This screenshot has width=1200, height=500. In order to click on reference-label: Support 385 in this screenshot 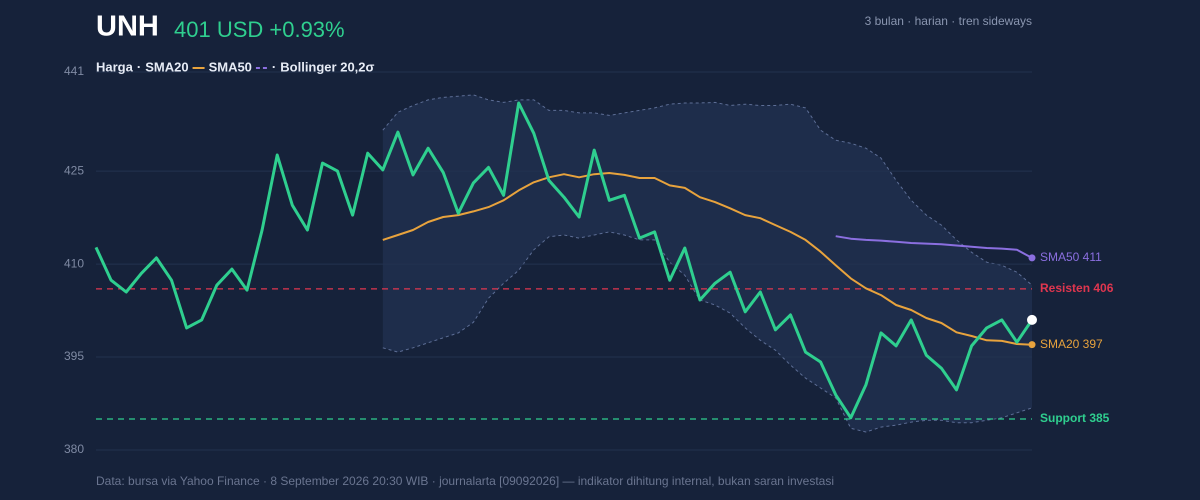, I will do `click(1075, 418)`.